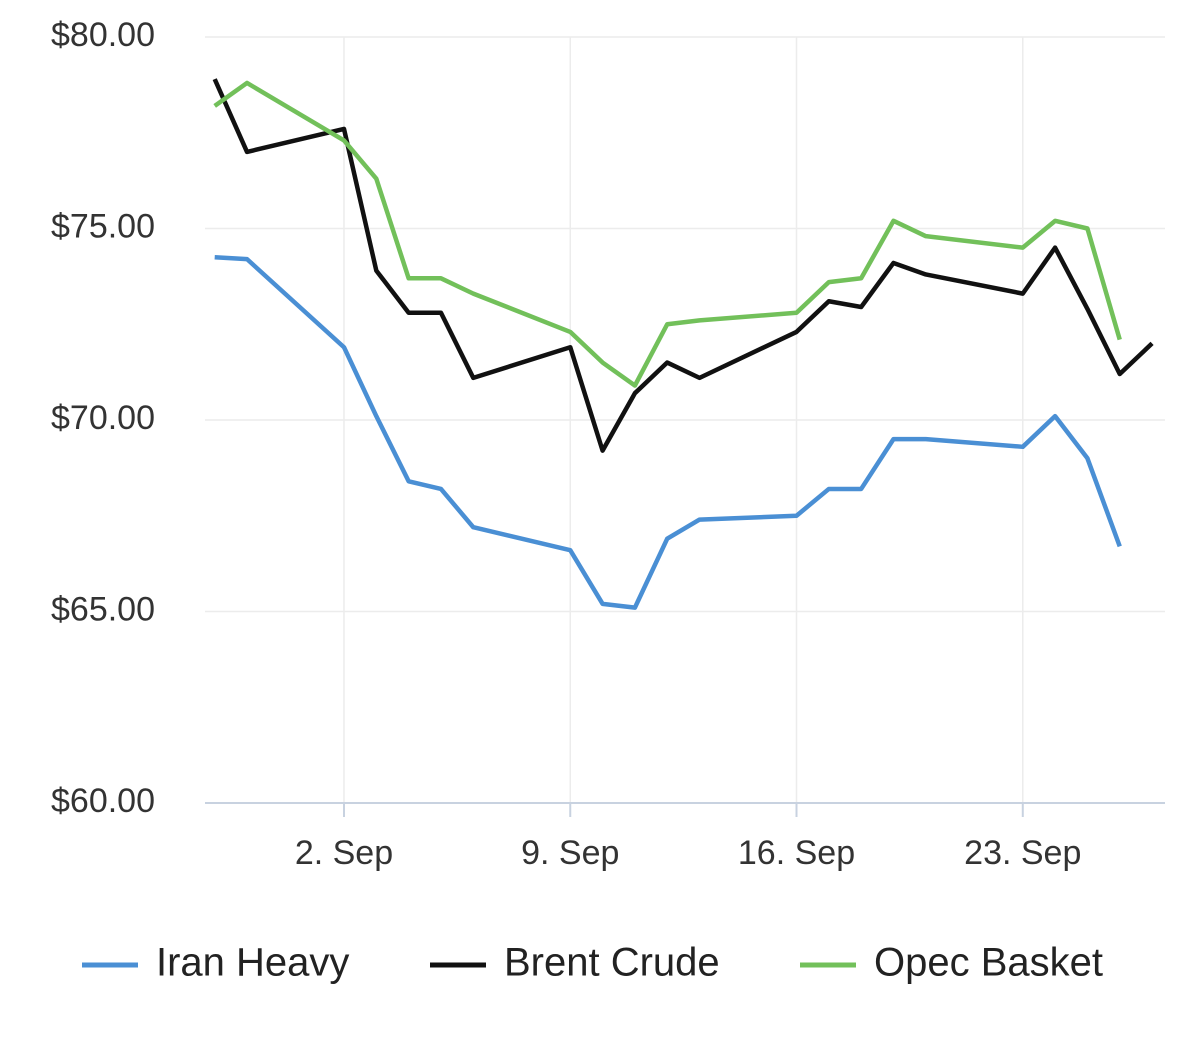 This screenshot has height=1059, width=1200. What do you see at coordinates (103, 801) in the screenshot?
I see `y-tick-label: $60.00` at bounding box center [103, 801].